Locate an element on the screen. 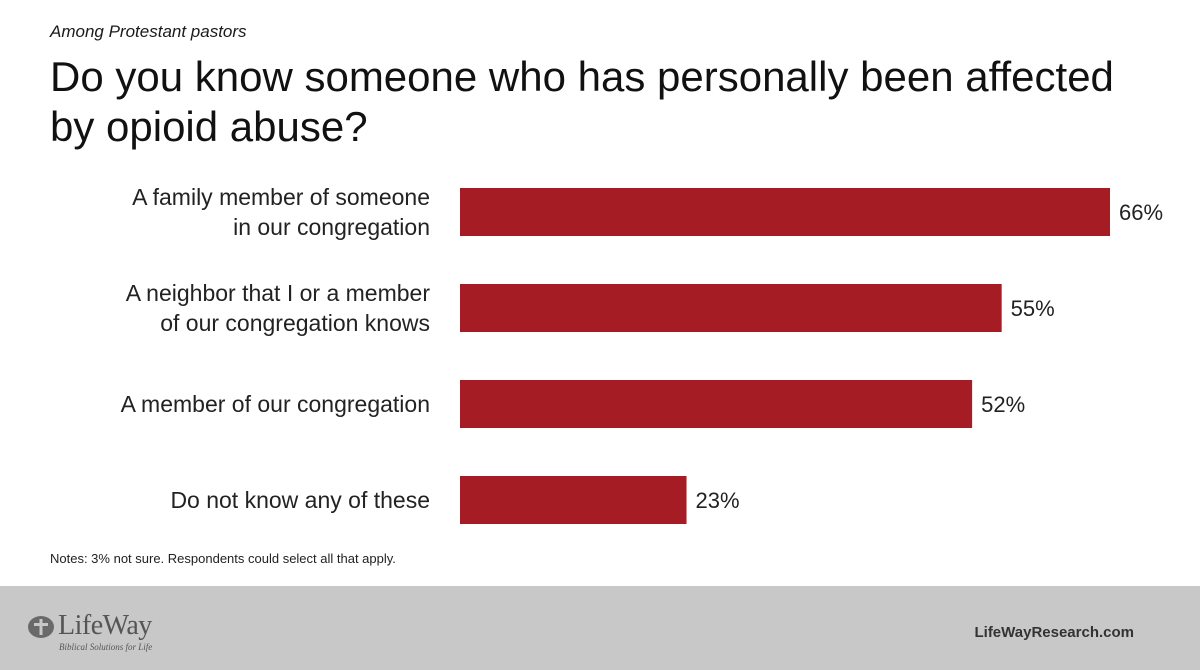  bar-value-label-1: 55% is located at coordinates (1033, 308).